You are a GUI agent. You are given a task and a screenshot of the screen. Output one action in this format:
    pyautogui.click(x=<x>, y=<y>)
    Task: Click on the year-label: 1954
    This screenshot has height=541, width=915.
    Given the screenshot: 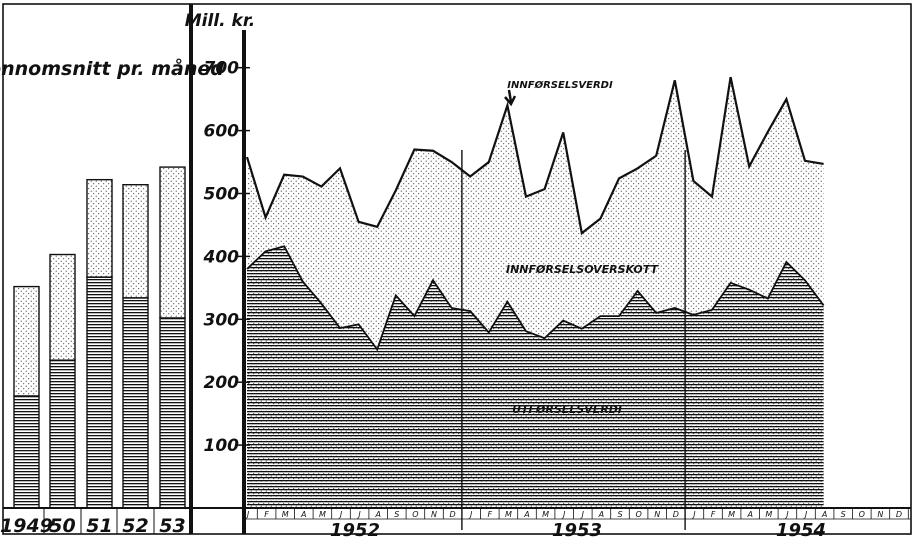 What is the action you would take?
    pyautogui.click(x=801, y=530)
    